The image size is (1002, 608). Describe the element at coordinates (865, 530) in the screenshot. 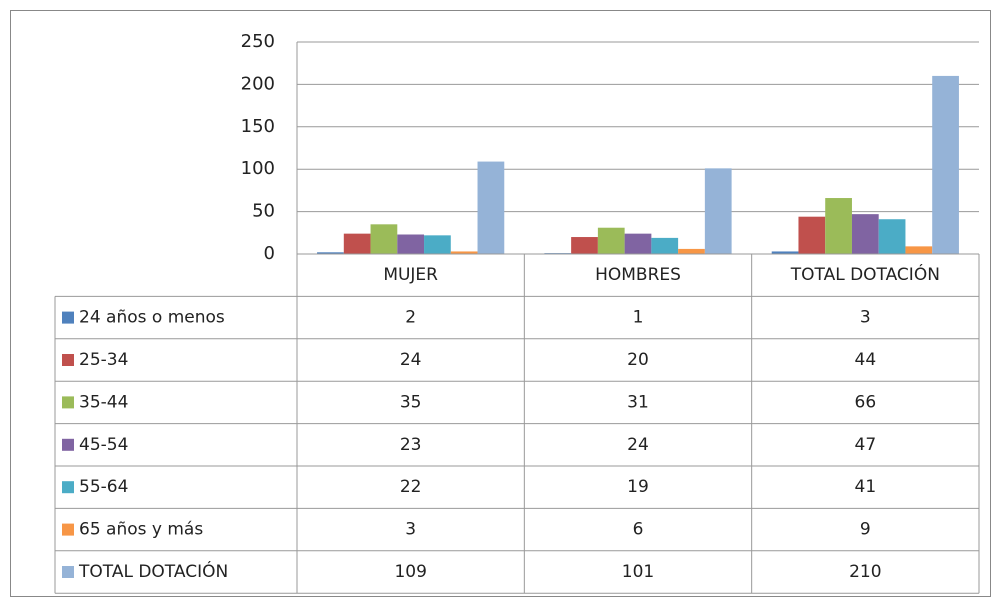

I see `table-value: 9` at that location.